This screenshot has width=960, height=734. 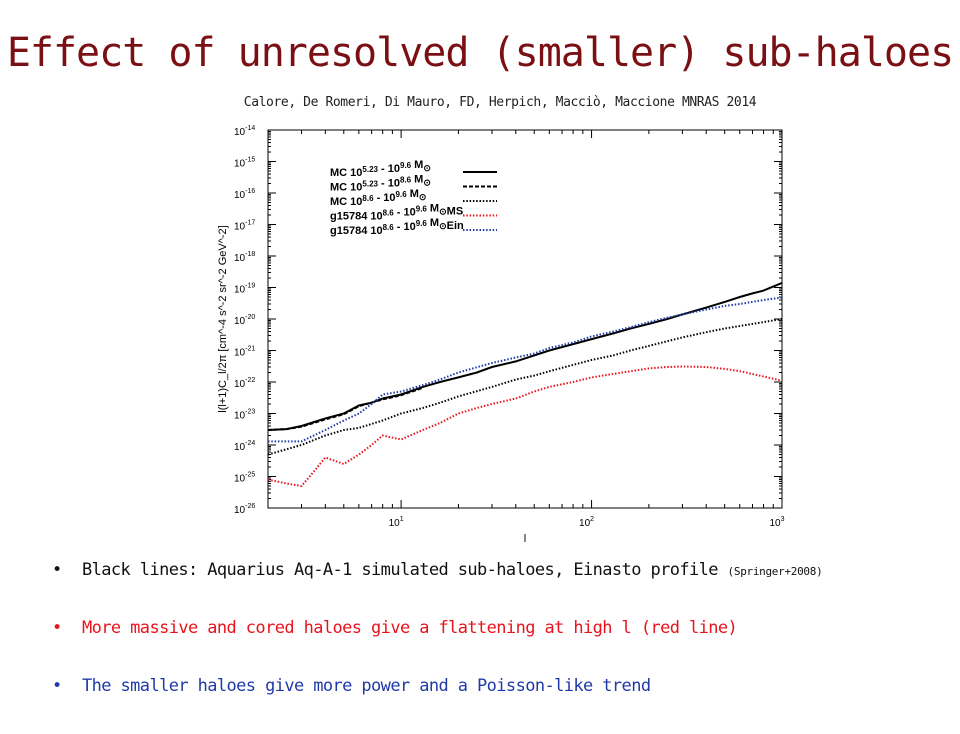 I want to click on y-tick-label: 10-26, so click(x=244, y=509).